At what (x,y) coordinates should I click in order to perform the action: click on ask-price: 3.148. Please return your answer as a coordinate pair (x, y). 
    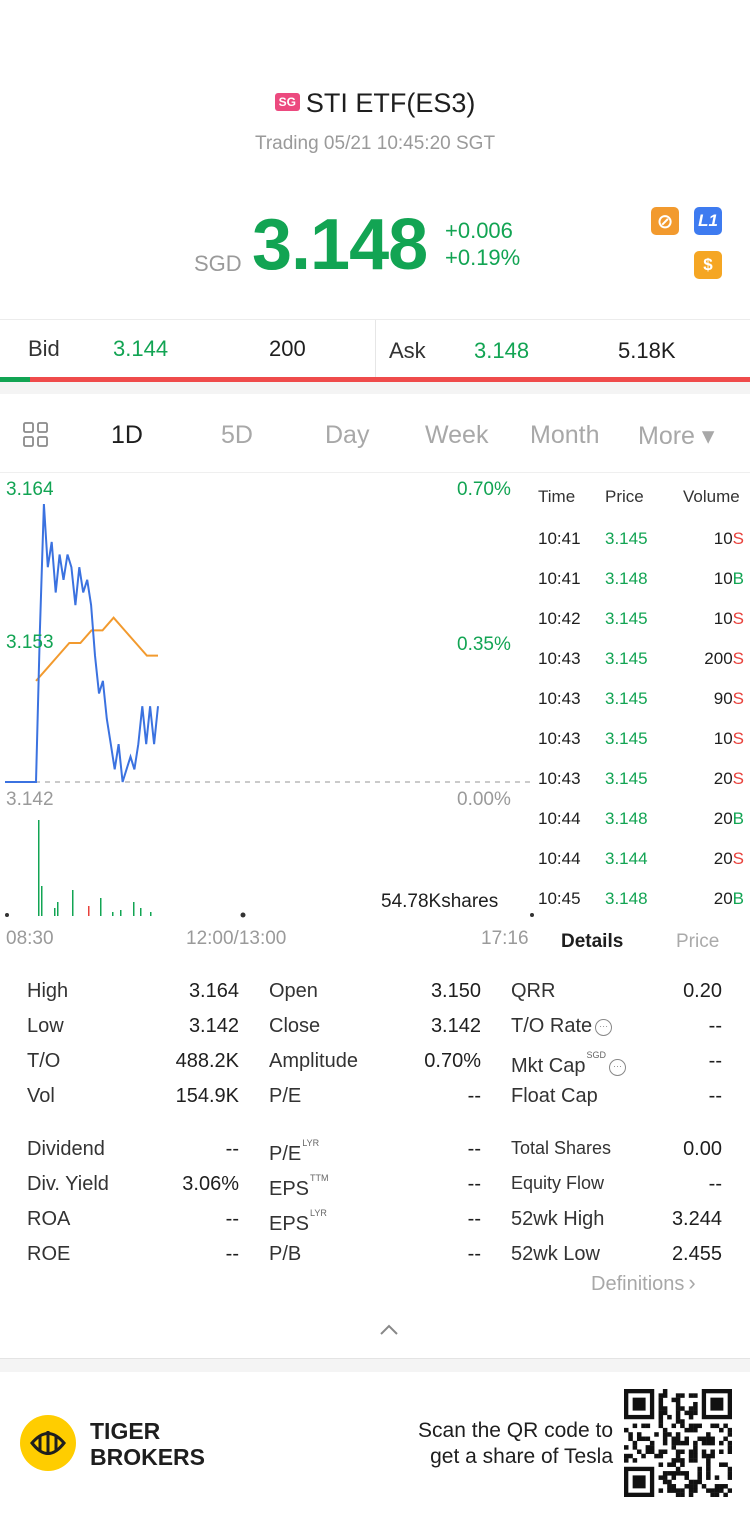
    Looking at the image, I should click on (502, 350).